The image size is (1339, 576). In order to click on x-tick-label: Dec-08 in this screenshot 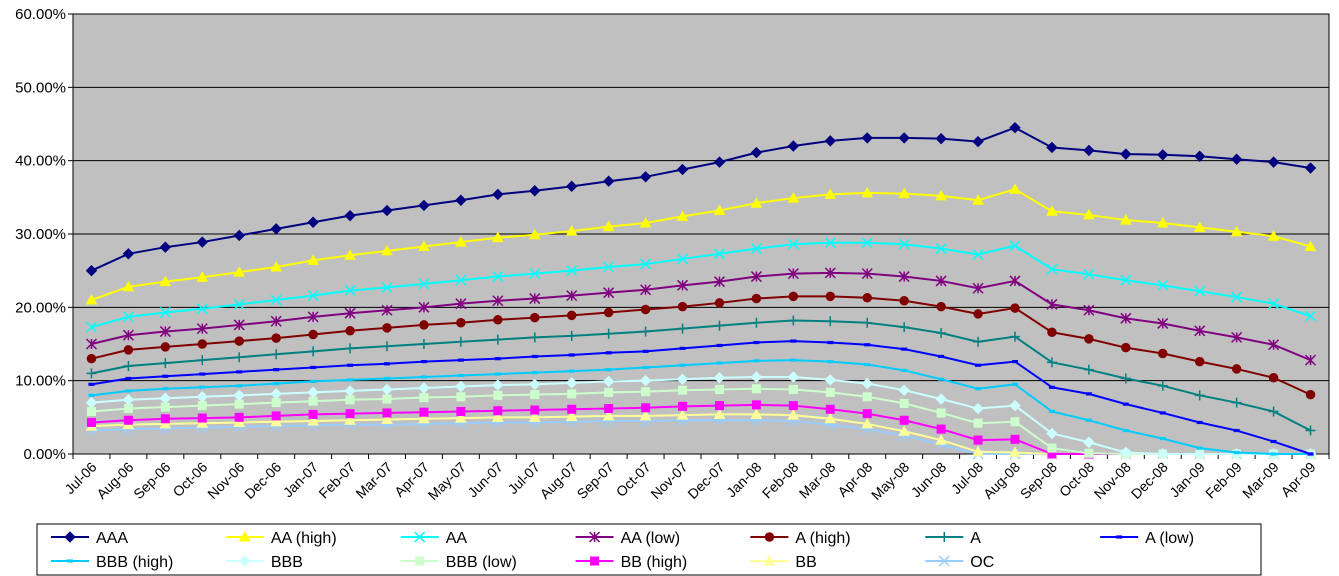, I will do `click(1149, 480)`.